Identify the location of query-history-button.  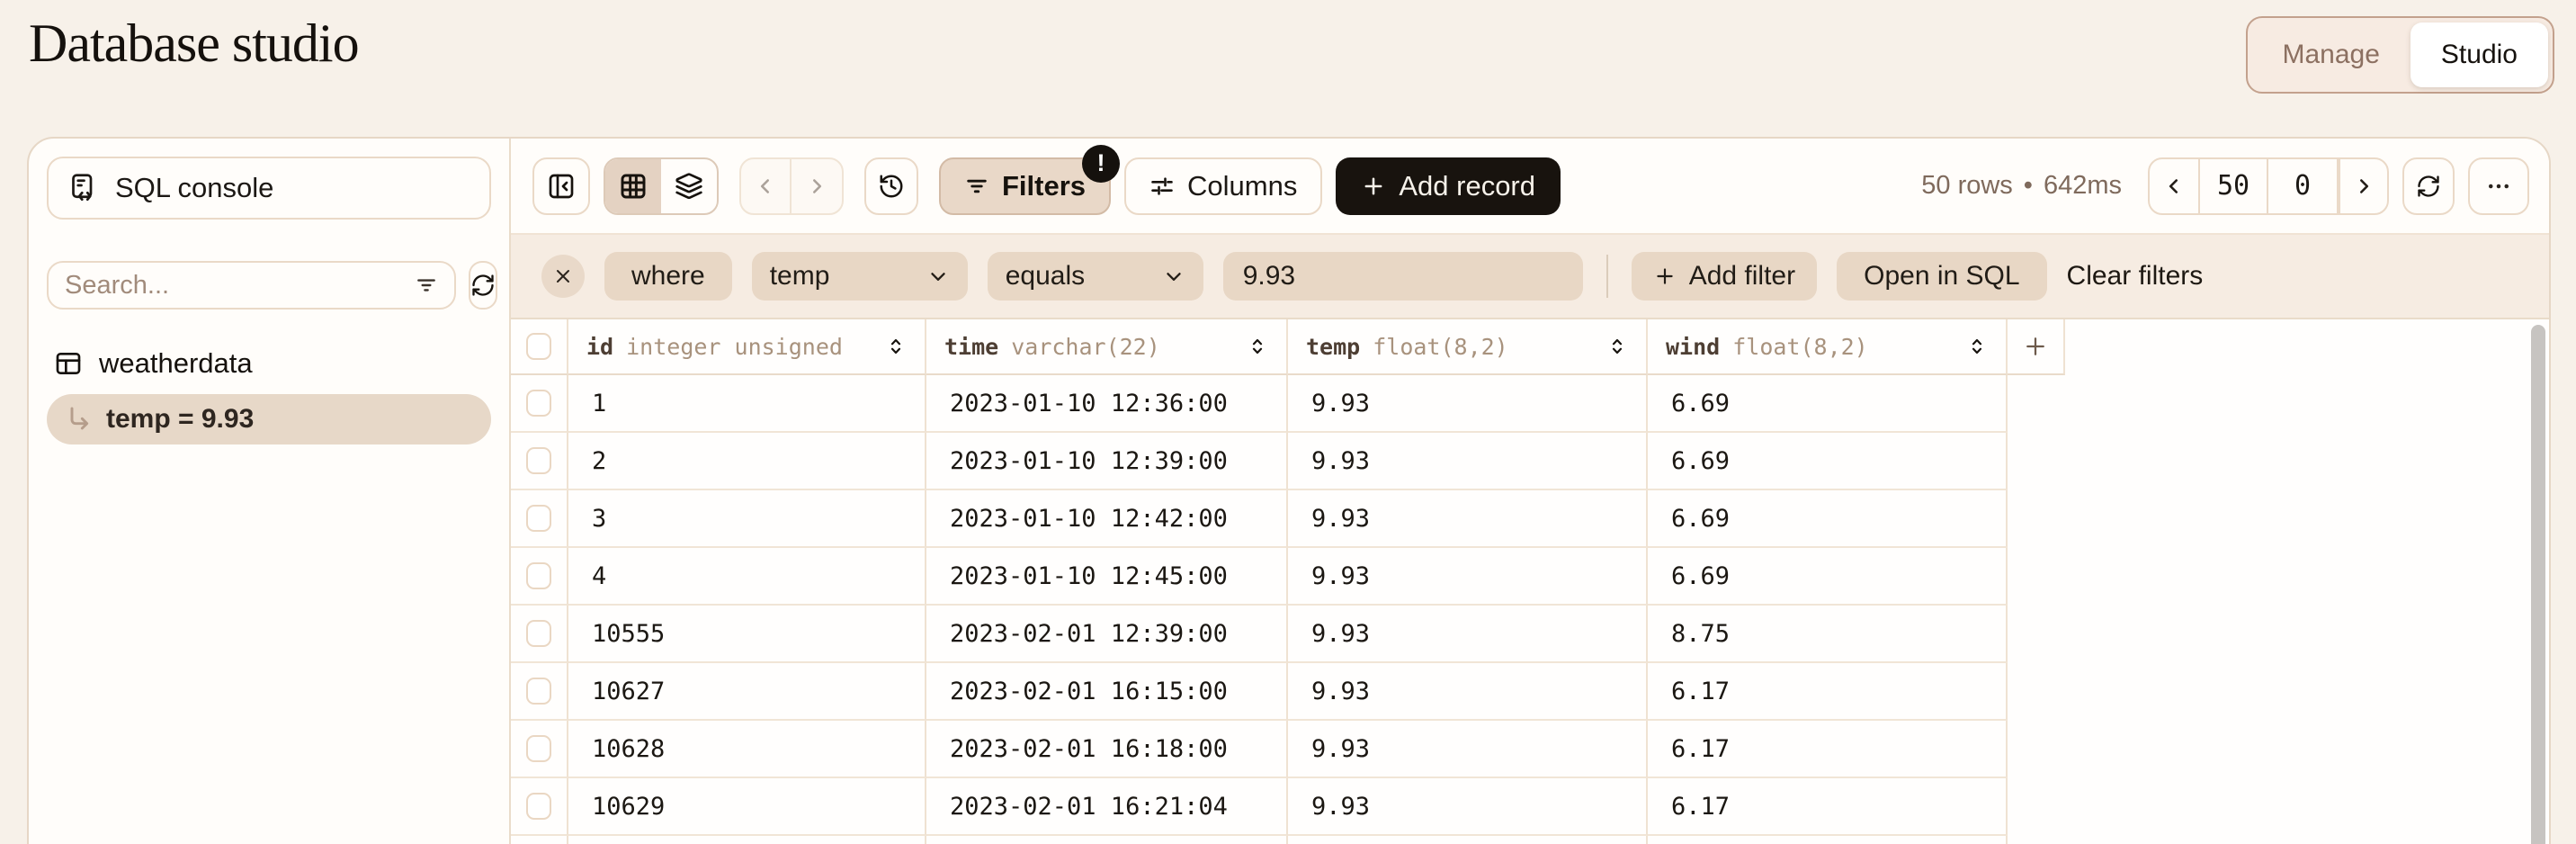
(891, 186).